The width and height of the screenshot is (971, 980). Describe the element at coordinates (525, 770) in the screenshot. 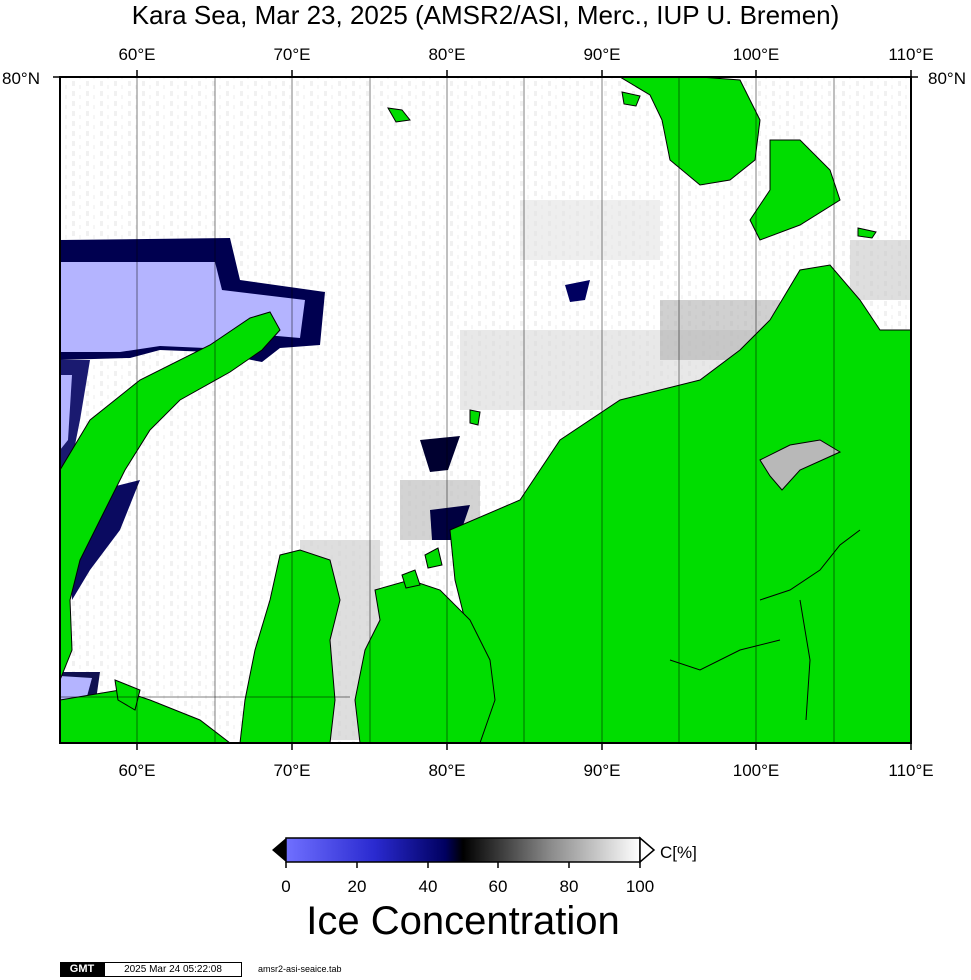

I see `bottom-lon-labels: 60°E 70°E 80°E 90°E 100°E 110°E` at that location.